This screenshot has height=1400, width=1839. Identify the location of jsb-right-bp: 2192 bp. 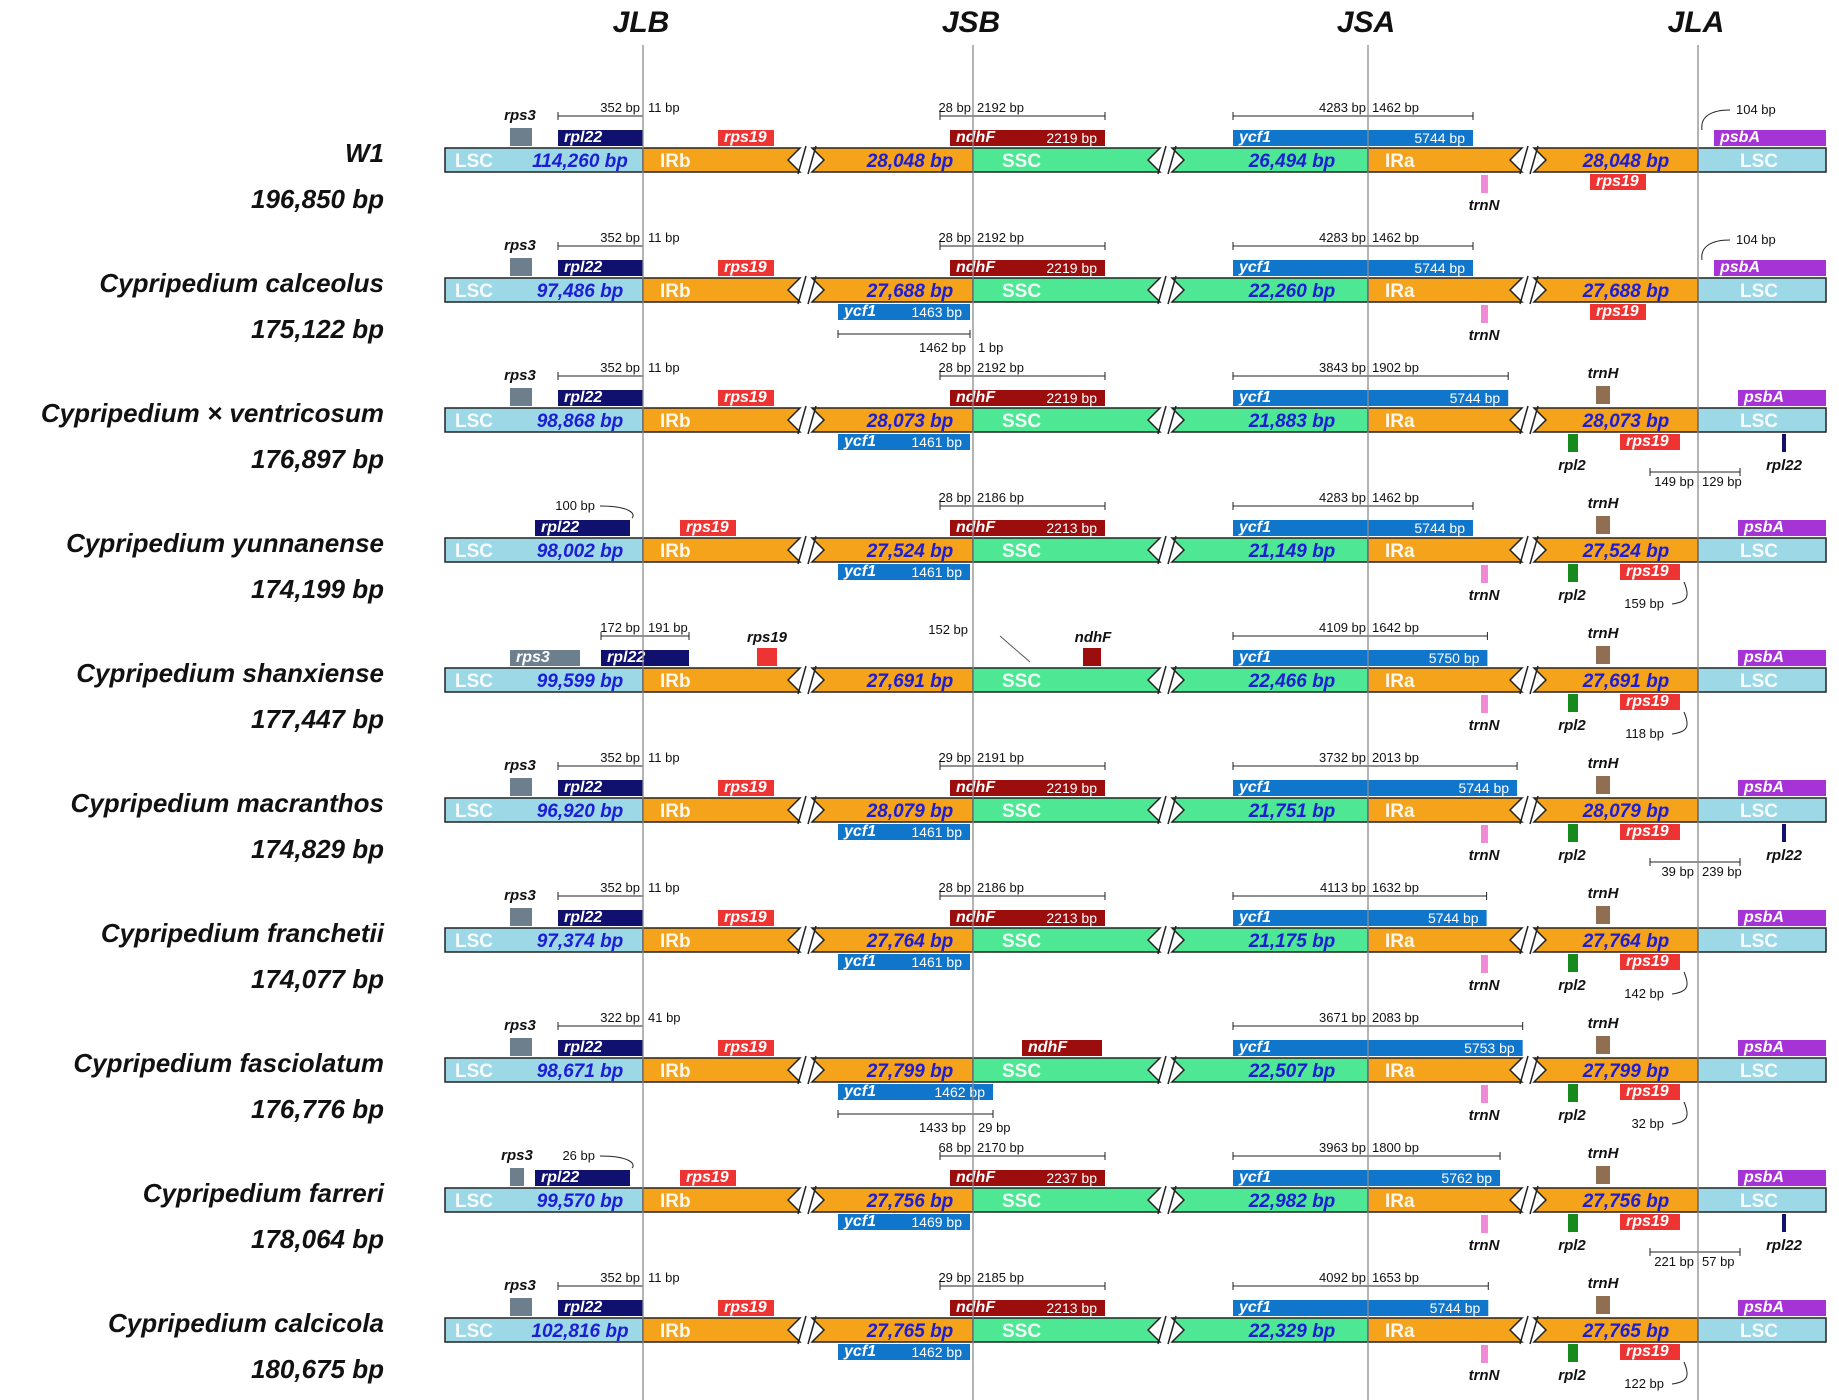
(1000, 237).